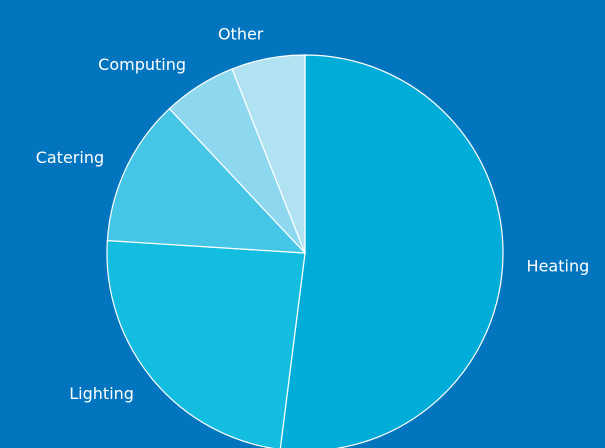 This screenshot has height=448, width=605. Describe the element at coordinates (142, 64) in the screenshot. I see `slice-label: Computing` at that location.